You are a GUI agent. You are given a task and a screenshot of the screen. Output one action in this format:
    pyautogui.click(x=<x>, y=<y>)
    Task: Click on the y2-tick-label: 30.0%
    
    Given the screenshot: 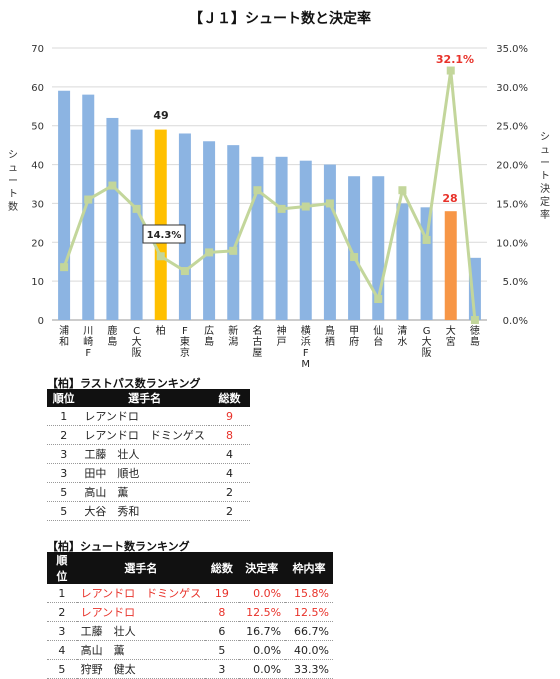 What is the action you would take?
    pyautogui.click(x=512, y=88)
    